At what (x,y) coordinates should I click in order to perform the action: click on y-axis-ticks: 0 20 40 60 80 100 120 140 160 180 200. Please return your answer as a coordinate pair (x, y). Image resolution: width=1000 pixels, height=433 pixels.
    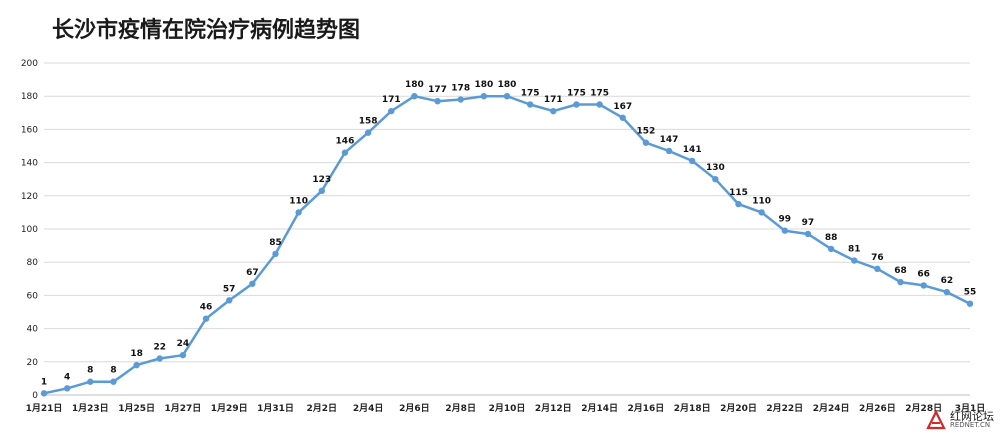
    Looking at the image, I should click on (29, 230).